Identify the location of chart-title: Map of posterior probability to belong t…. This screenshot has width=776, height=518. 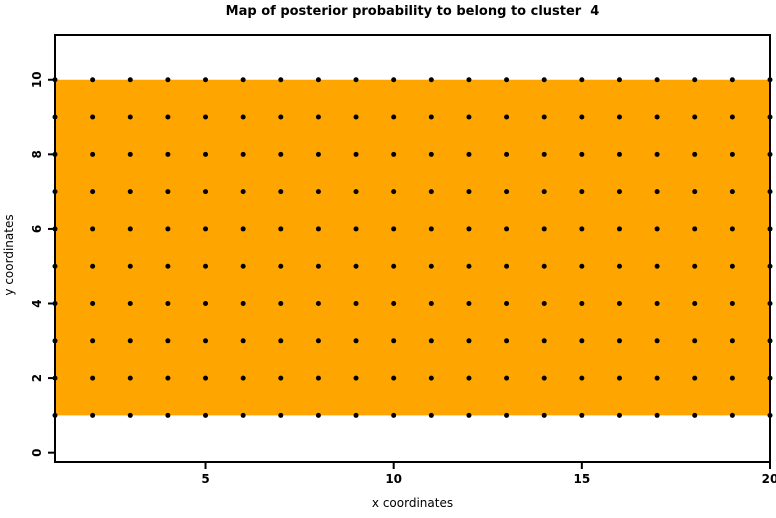
(412, 11).